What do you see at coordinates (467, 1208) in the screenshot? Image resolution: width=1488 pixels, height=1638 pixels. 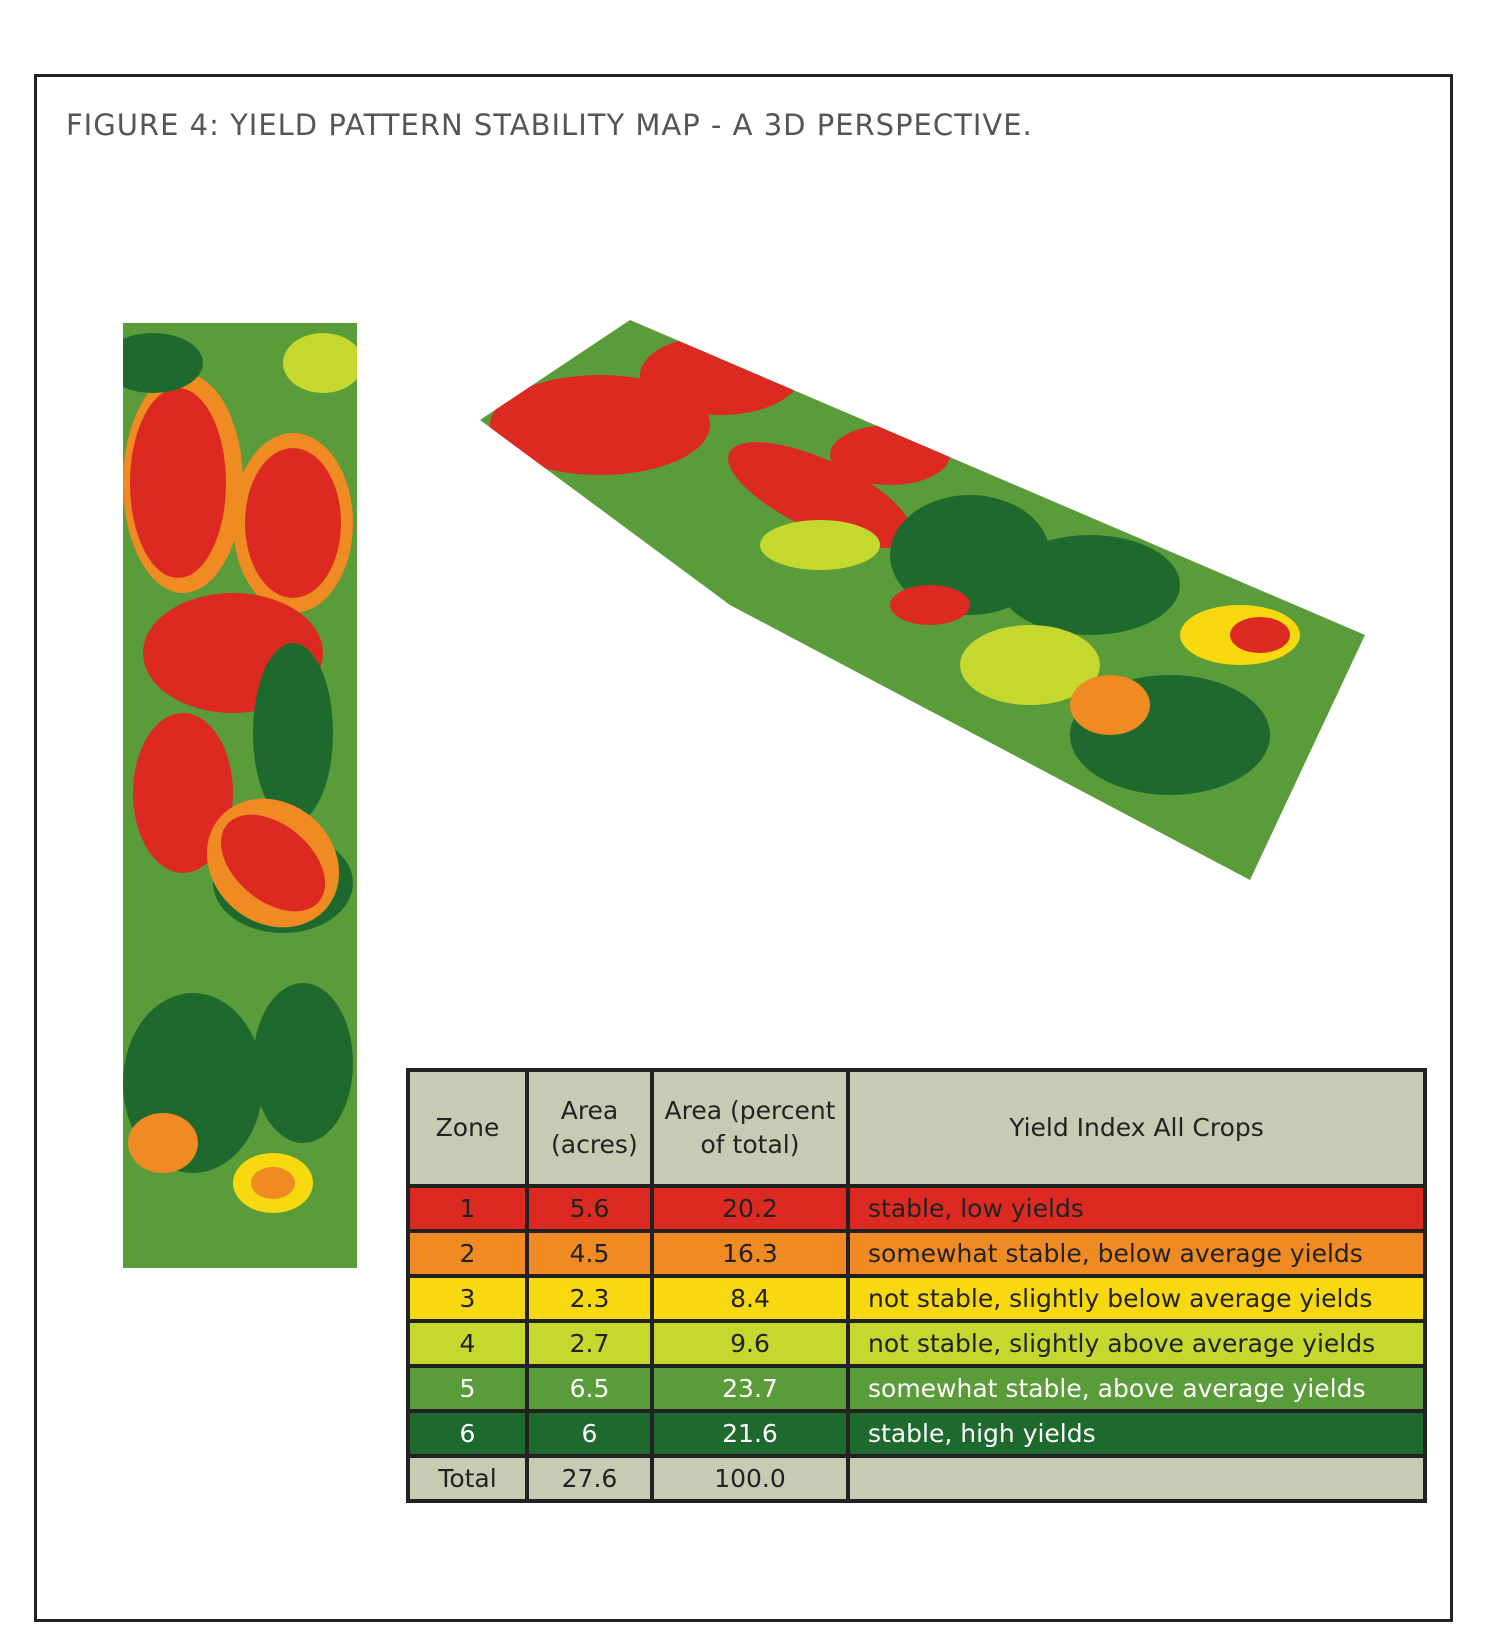 I see `value-cell: 1` at bounding box center [467, 1208].